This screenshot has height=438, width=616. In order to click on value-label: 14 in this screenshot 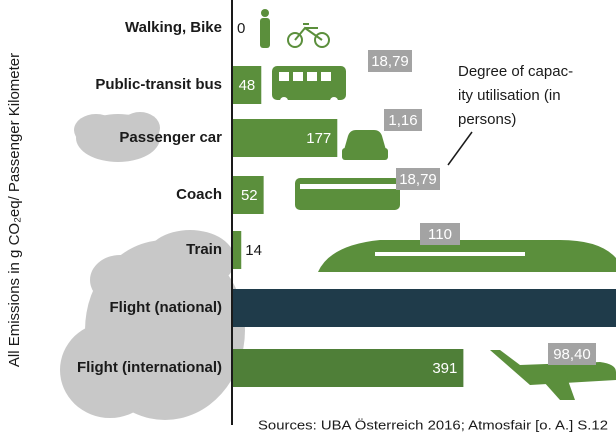, I will do `click(253, 250)`.